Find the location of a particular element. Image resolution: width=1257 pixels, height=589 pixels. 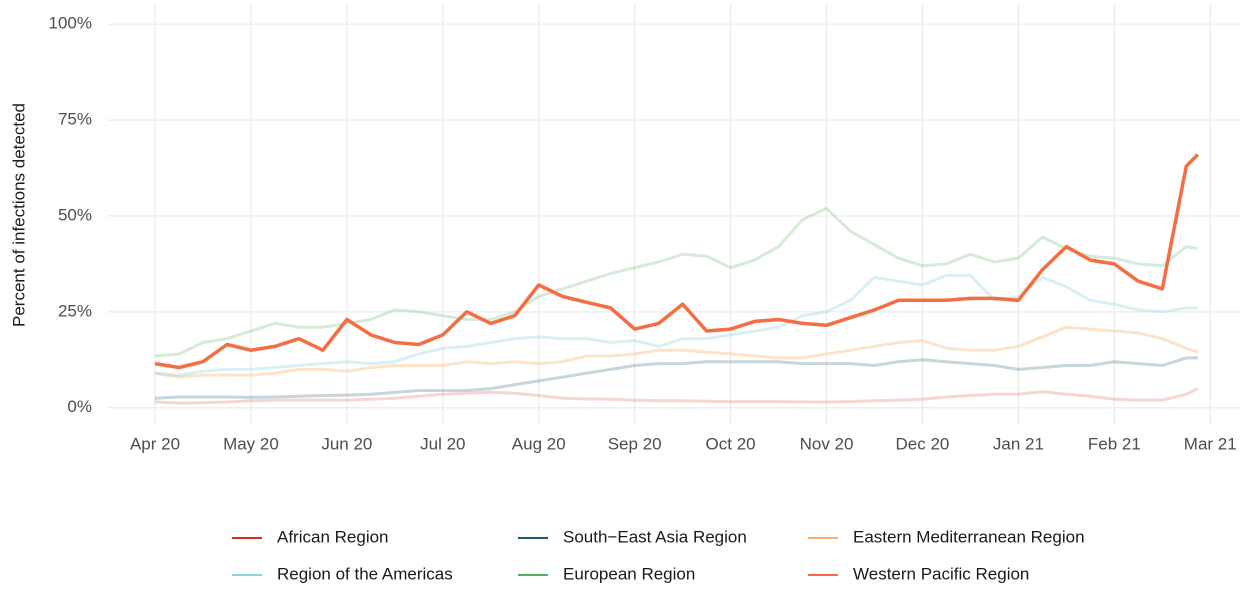

x-tick-label: Sep 20 is located at coordinates (635, 443).